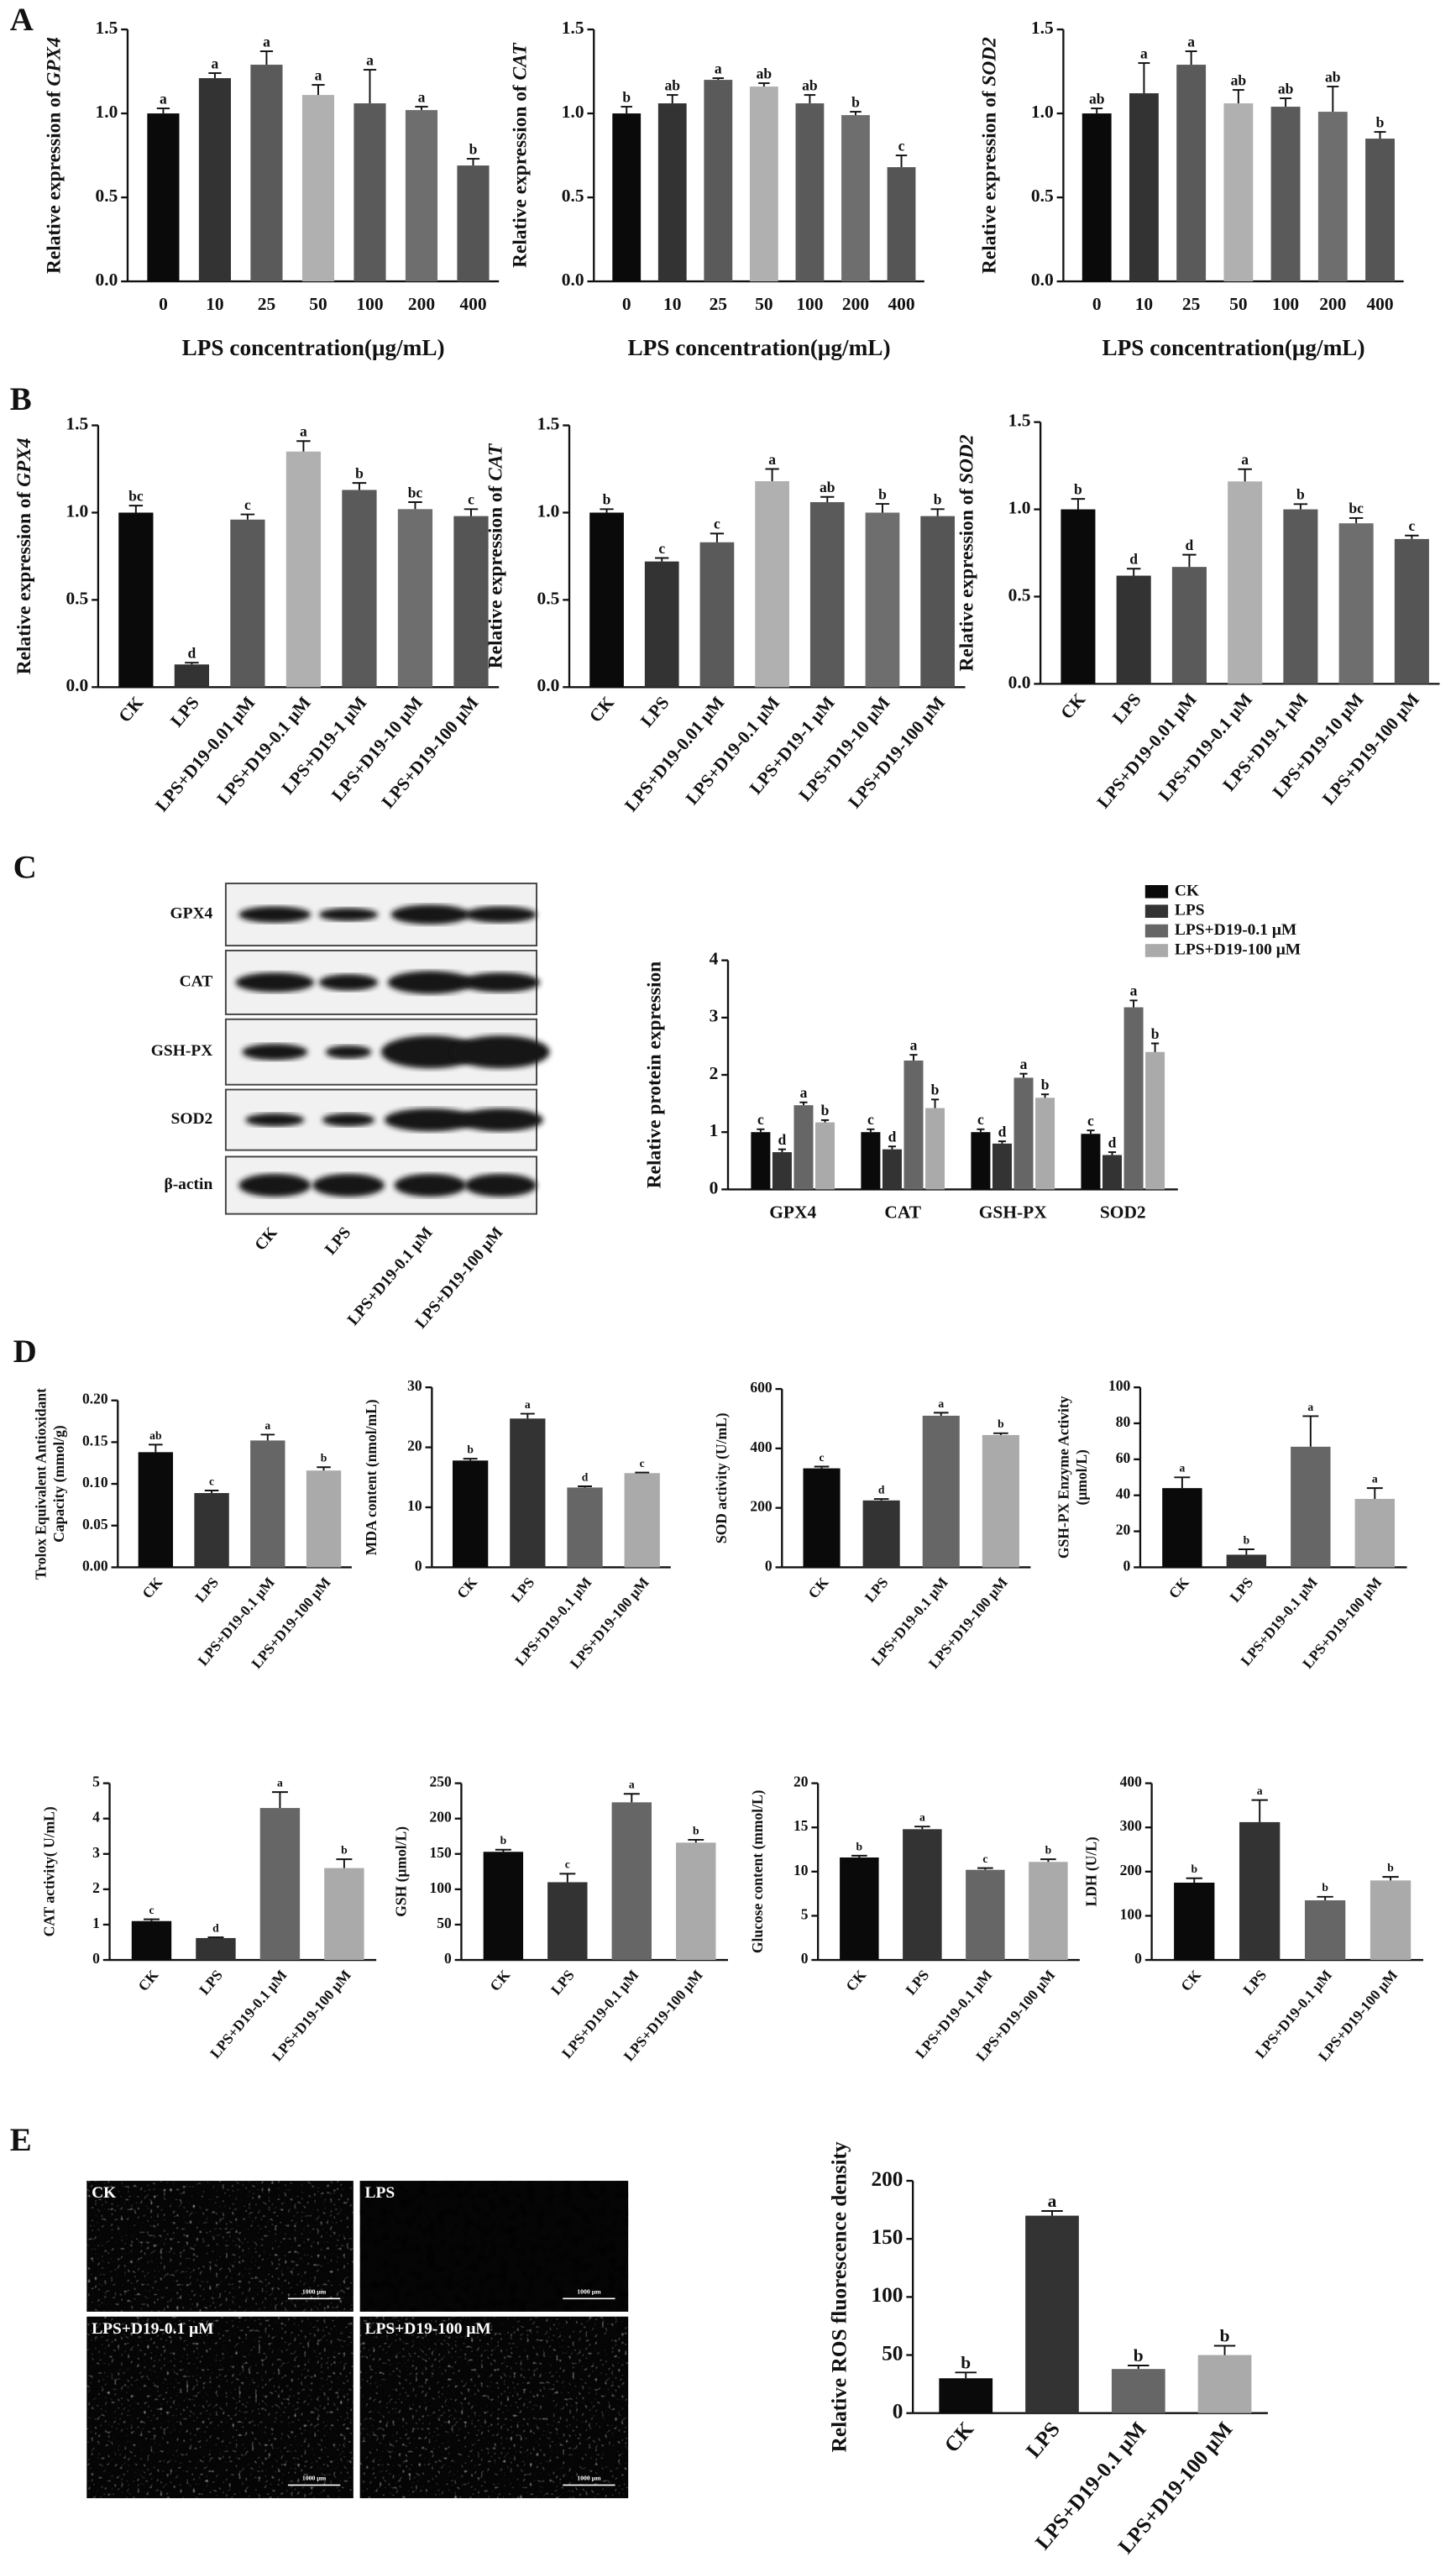 The width and height of the screenshot is (1456, 2562). I want to click on panel-label: E, so click(21, 2140).